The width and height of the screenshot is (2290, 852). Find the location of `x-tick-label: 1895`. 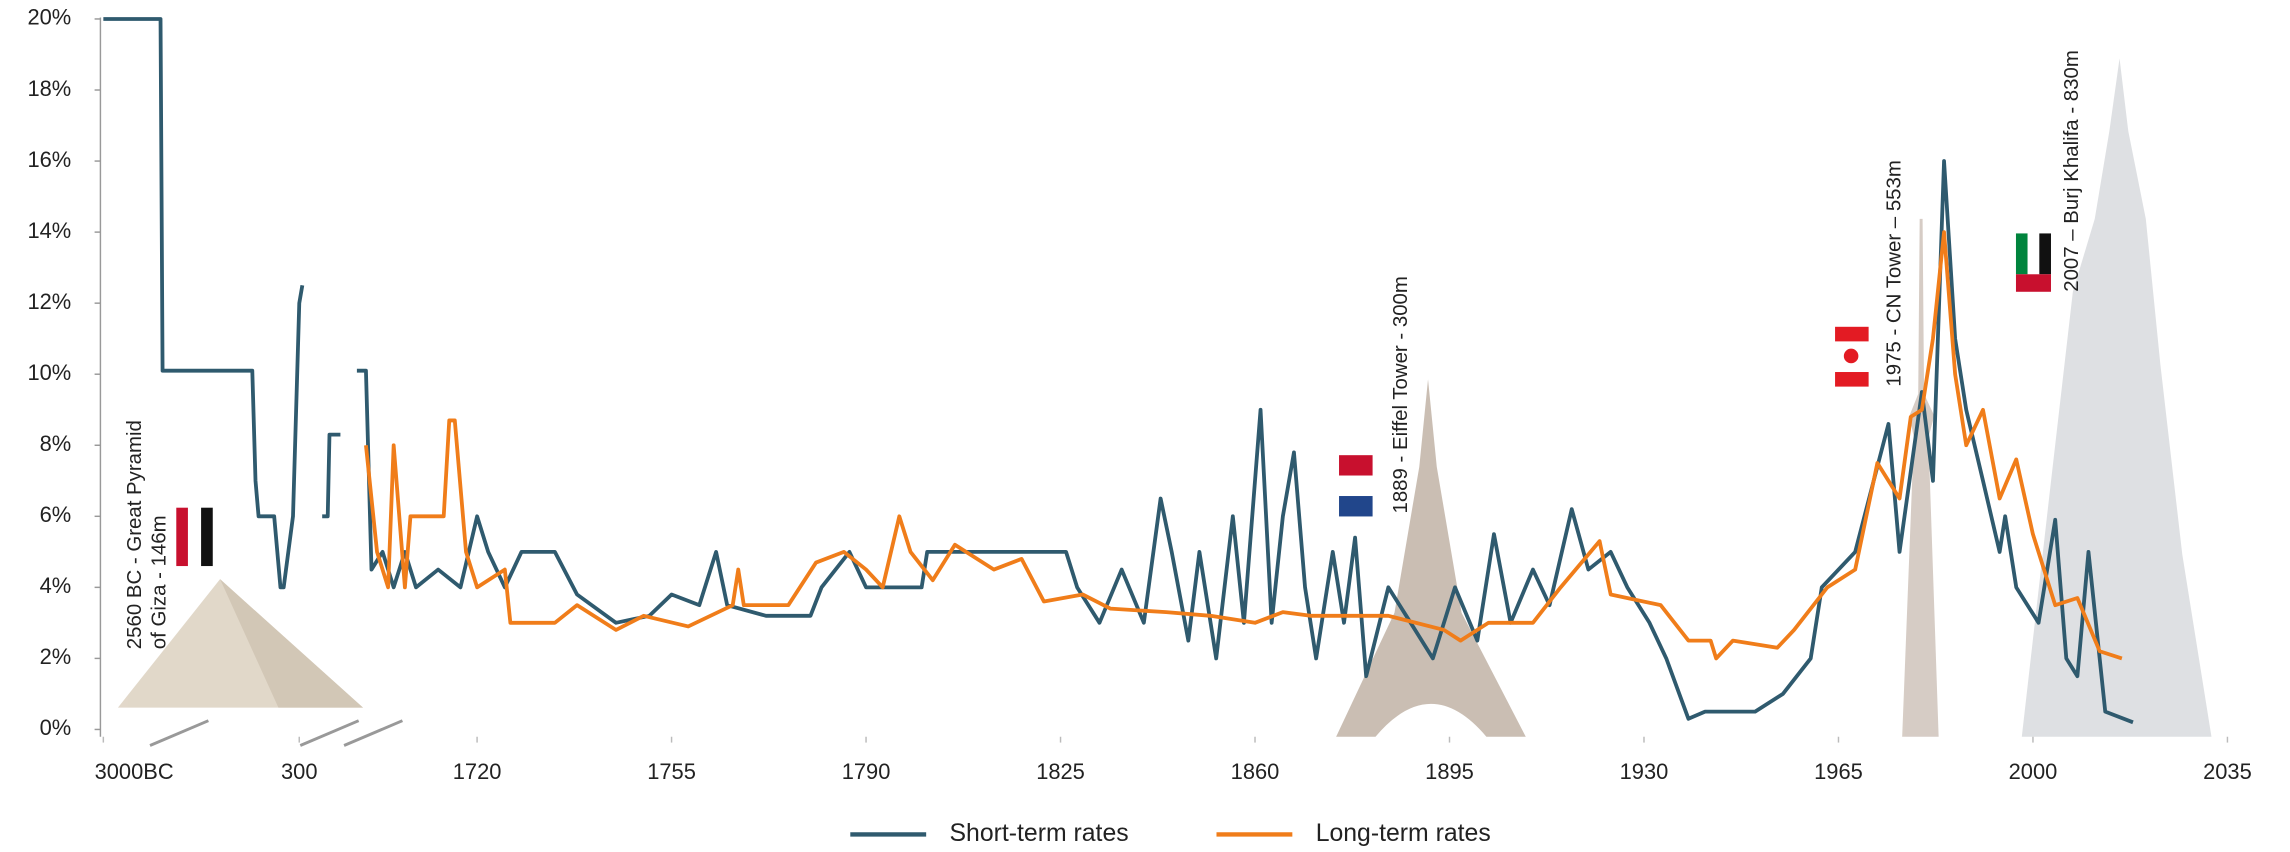

x-tick-label: 1895 is located at coordinates (1449, 771).